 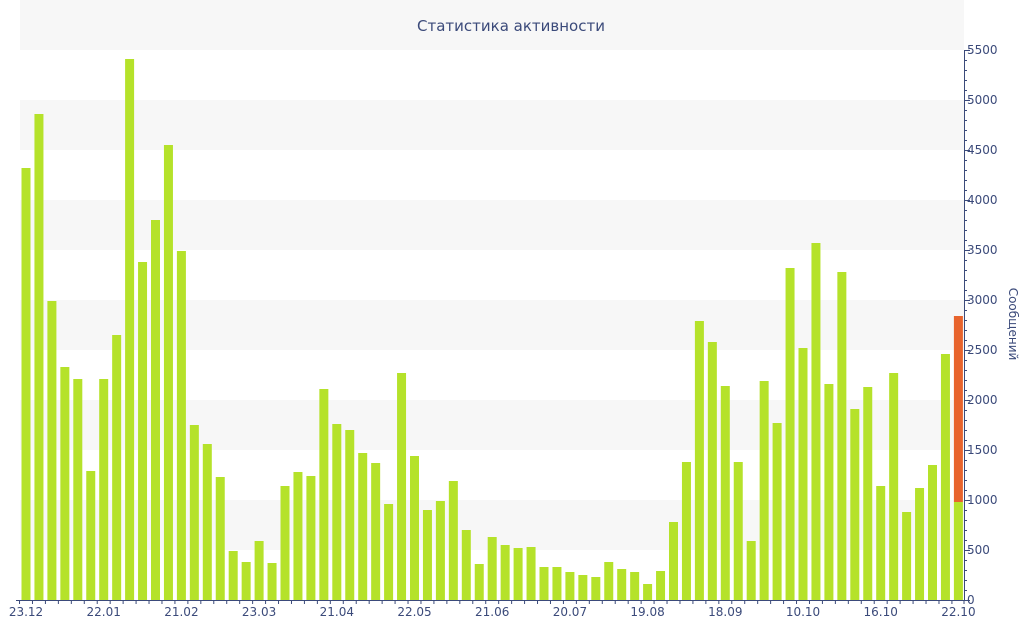 I want to click on y-tick-label: 4000, so click(x=982, y=200).